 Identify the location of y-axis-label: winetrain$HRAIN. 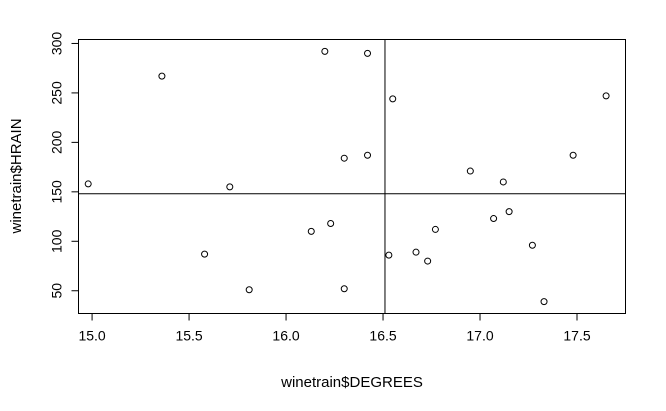
(16, 176).